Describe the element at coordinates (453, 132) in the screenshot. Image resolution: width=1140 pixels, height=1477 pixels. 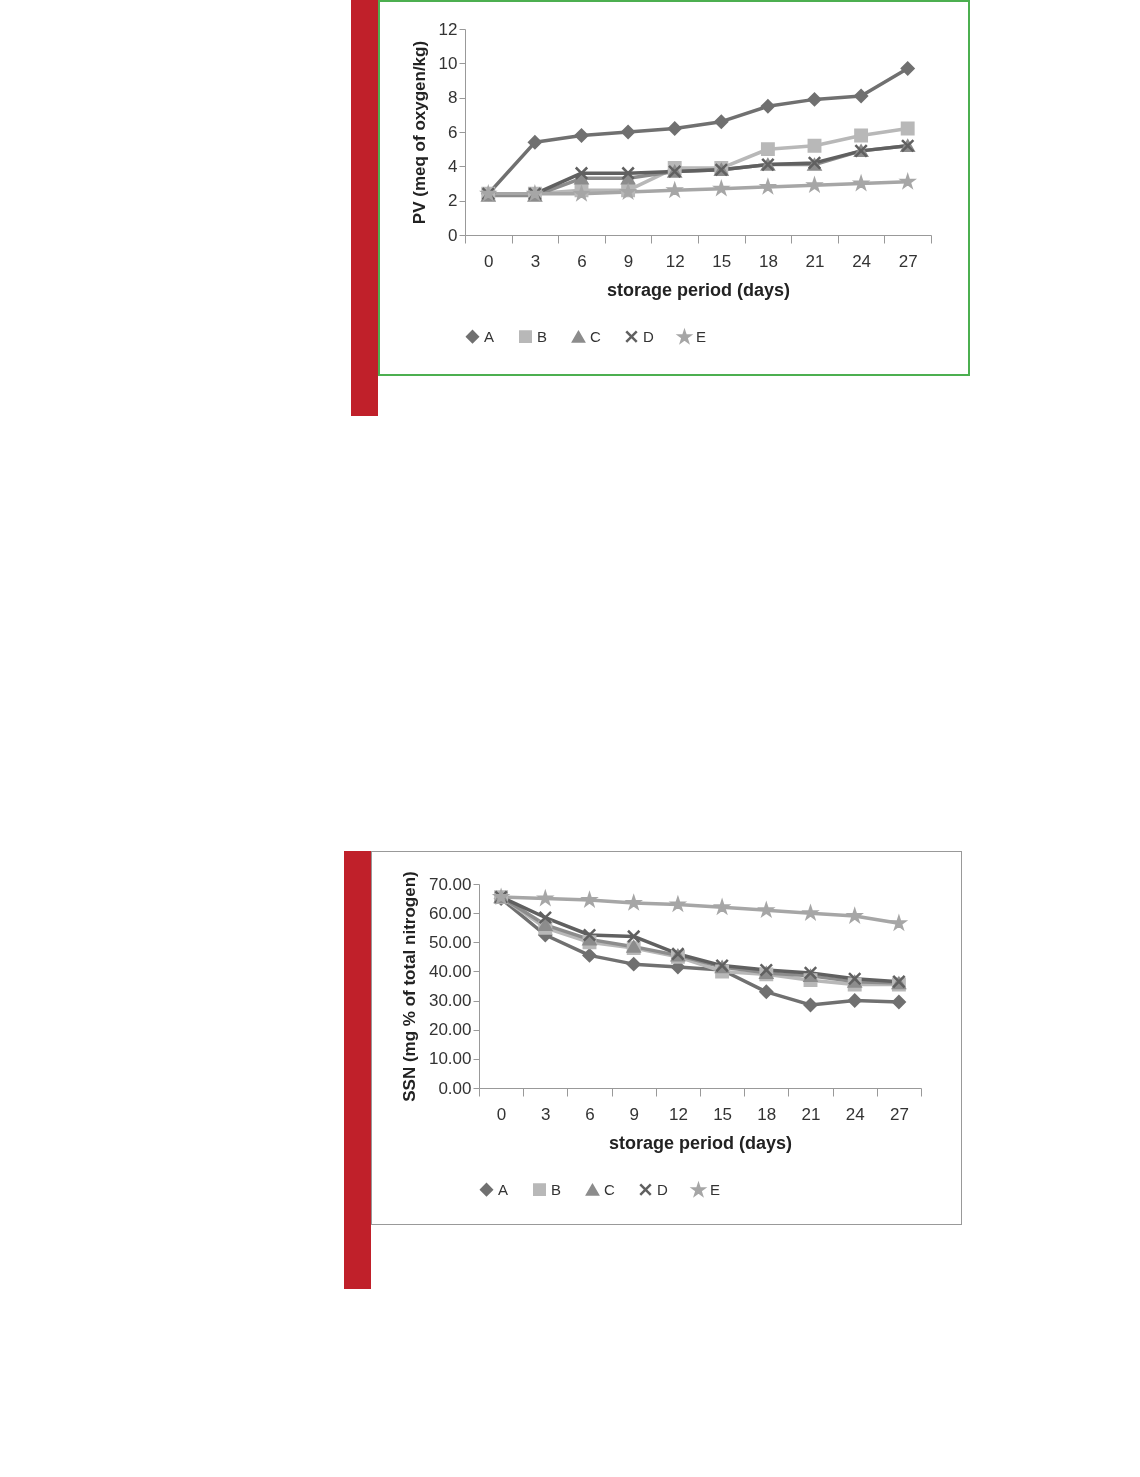
I see `y-tick-label: 6` at that location.